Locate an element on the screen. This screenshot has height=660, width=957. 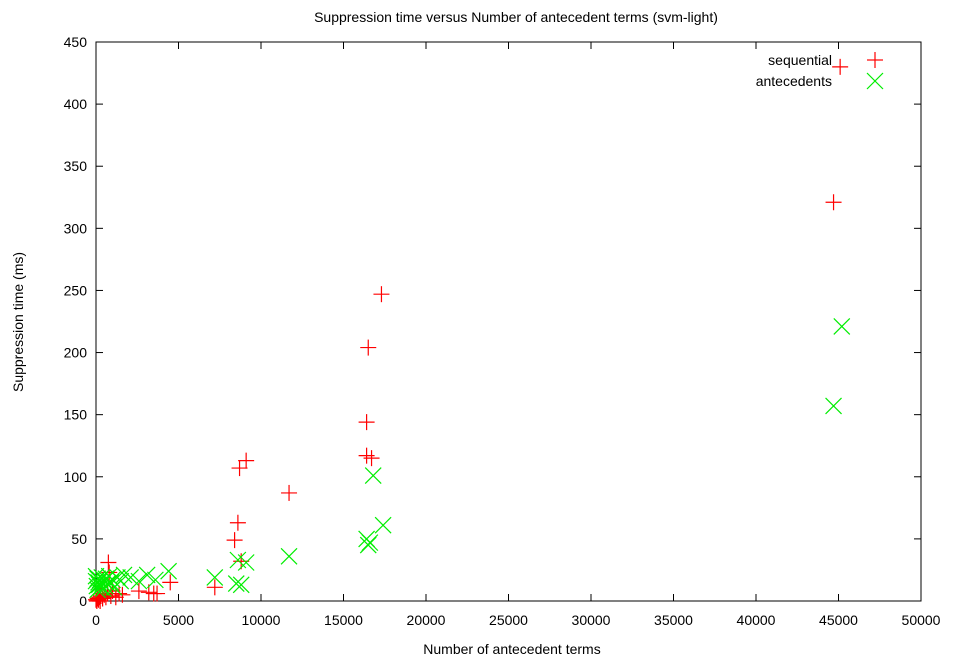
x-tick-label: 50000 is located at coordinates (921, 620).